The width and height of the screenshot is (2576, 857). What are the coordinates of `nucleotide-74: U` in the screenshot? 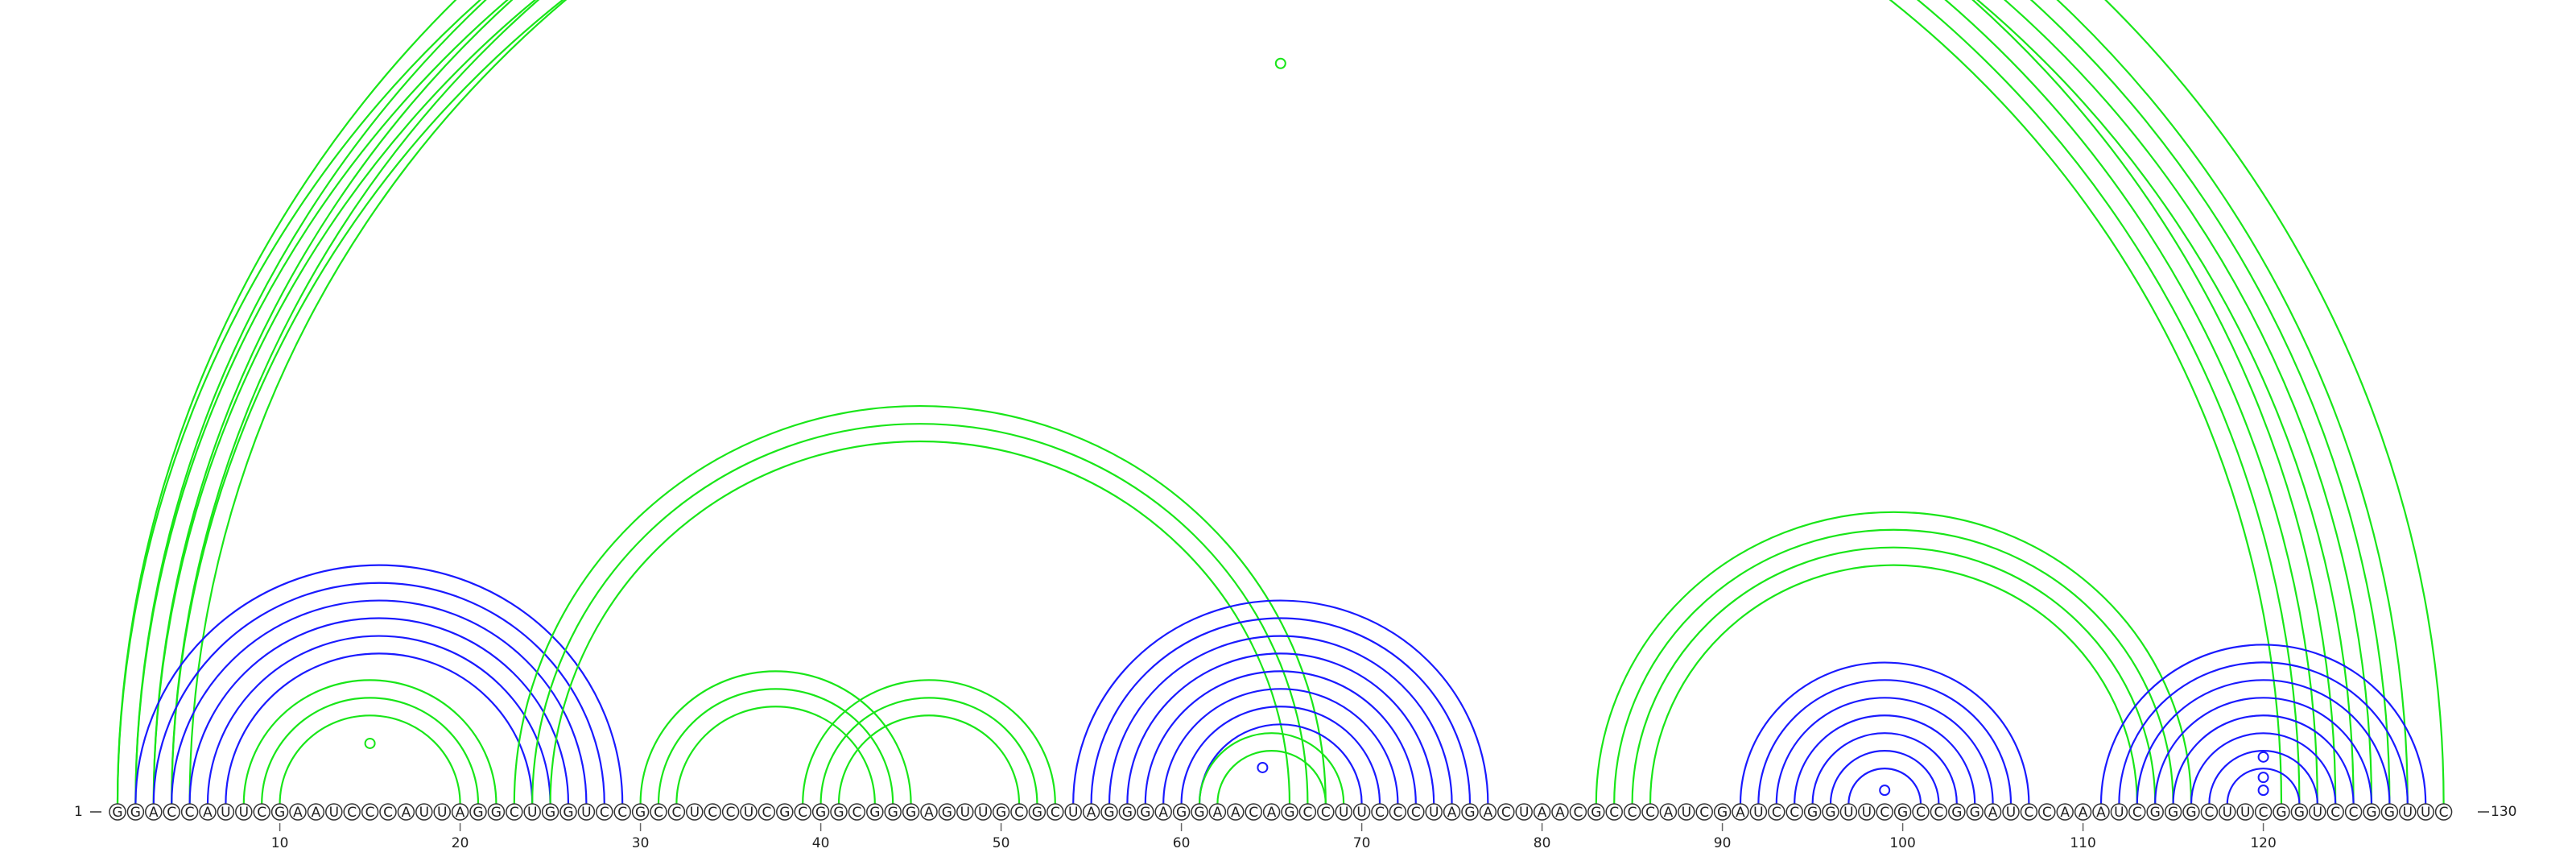 It's located at (1434, 812).